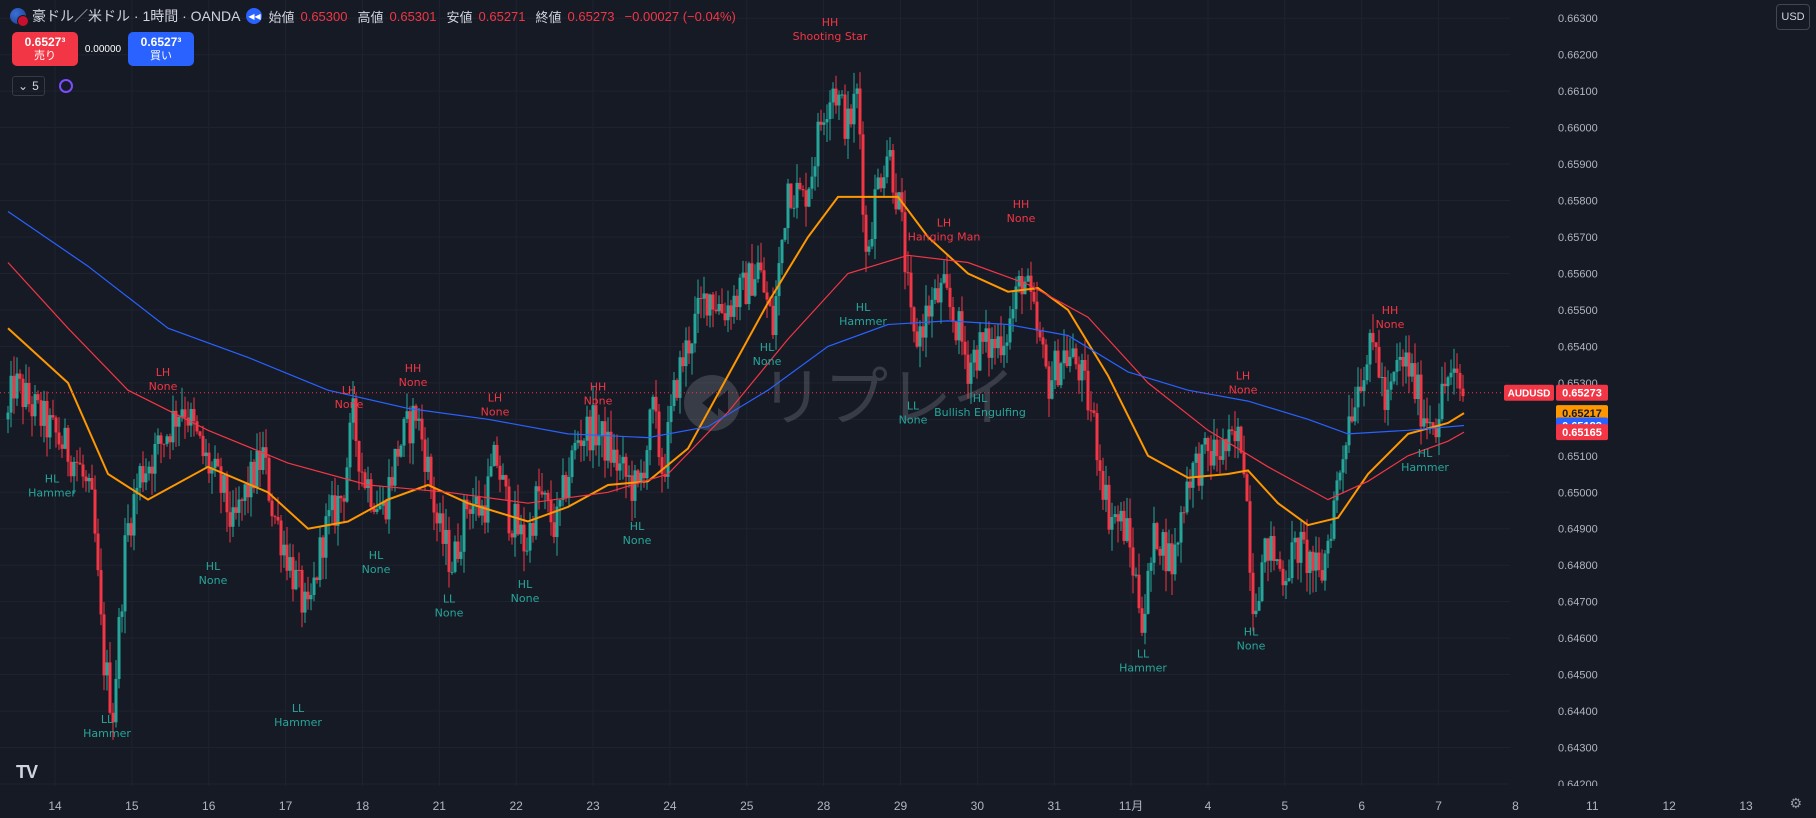 Image resolution: width=1816 pixels, height=818 pixels. Describe the element at coordinates (1143, 667) in the screenshot. I see `pattern-label-name: Hammer` at that location.